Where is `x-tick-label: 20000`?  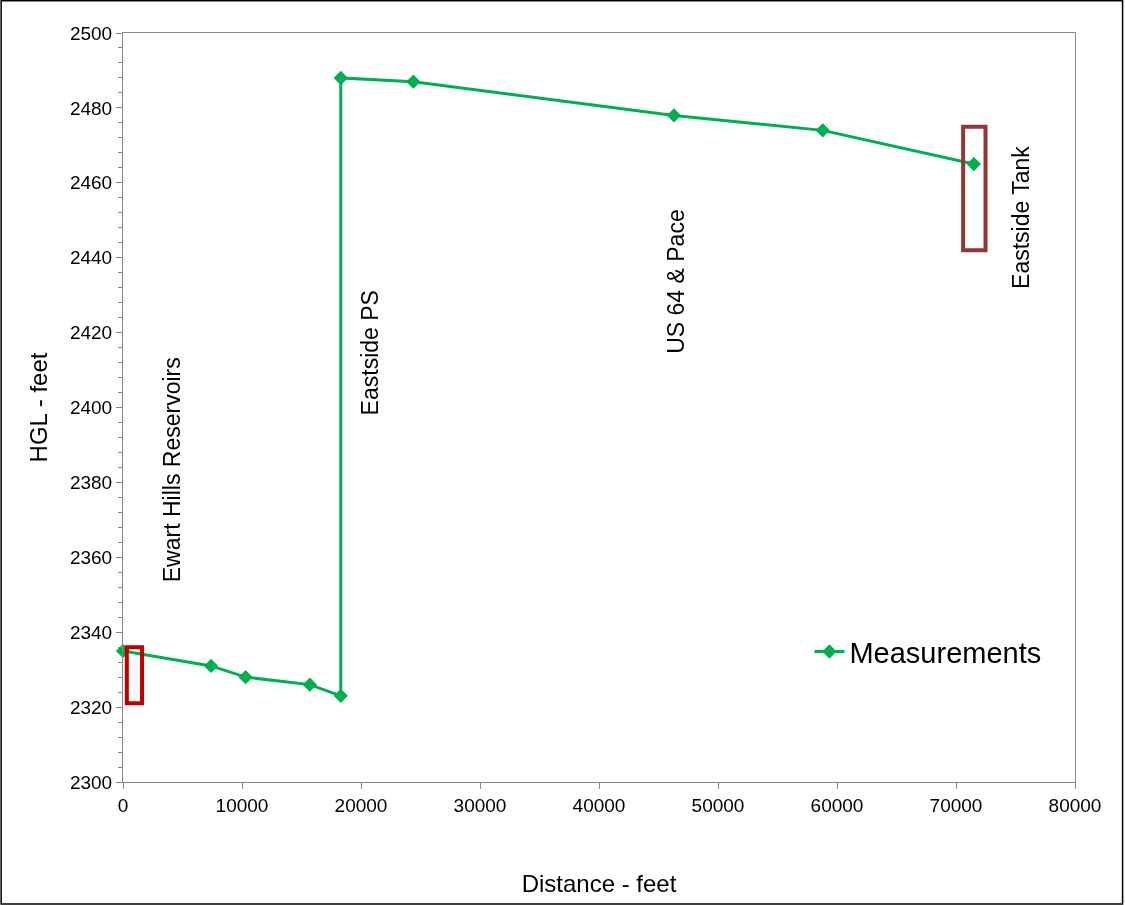
x-tick-label: 20000 is located at coordinates (361, 805).